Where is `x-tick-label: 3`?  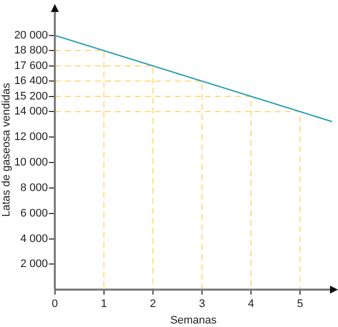
x-tick-label: 3 is located at coordinates (202, 304).